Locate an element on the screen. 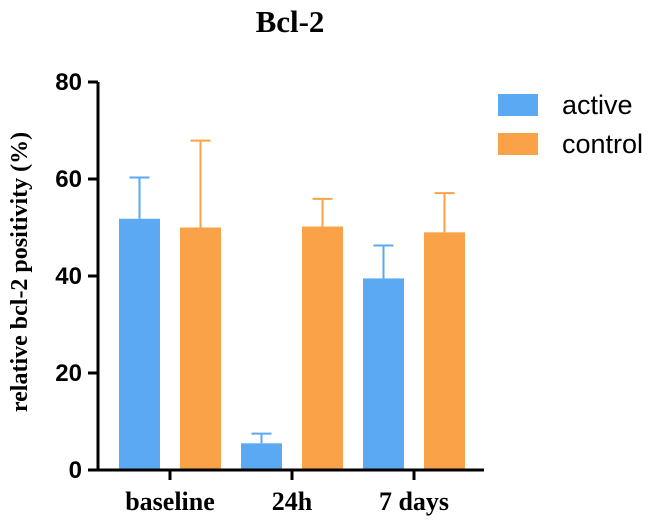 The height and width of the screenshot is (521, 661). legend: active control is located at coordinates (570, 124).